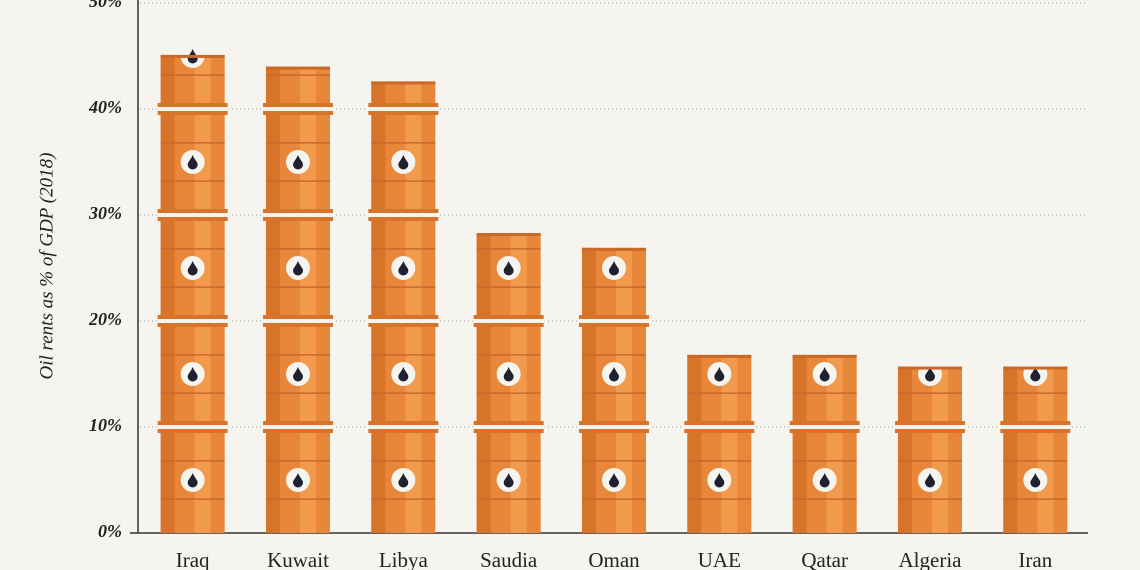  What do you see at coordinates (719, 559) in the screenshot?
I see `x-tick-label: UAE` at bounding box center [719, 559].